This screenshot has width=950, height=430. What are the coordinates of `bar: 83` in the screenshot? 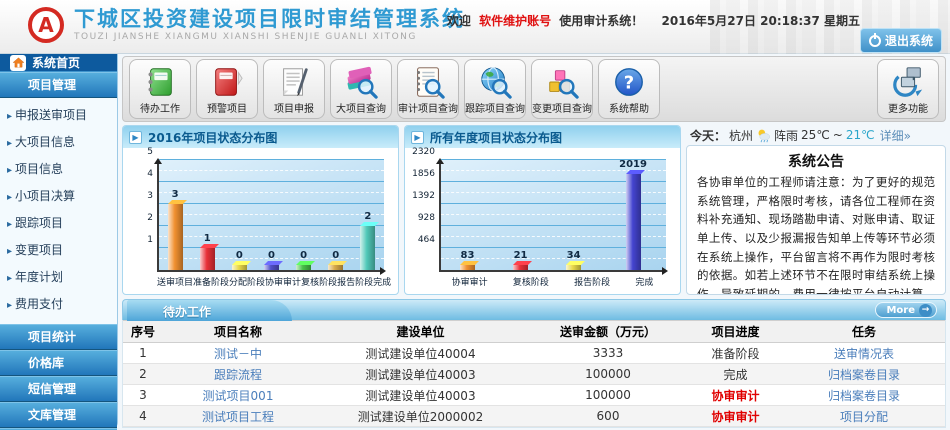 It's located at (470, 260).